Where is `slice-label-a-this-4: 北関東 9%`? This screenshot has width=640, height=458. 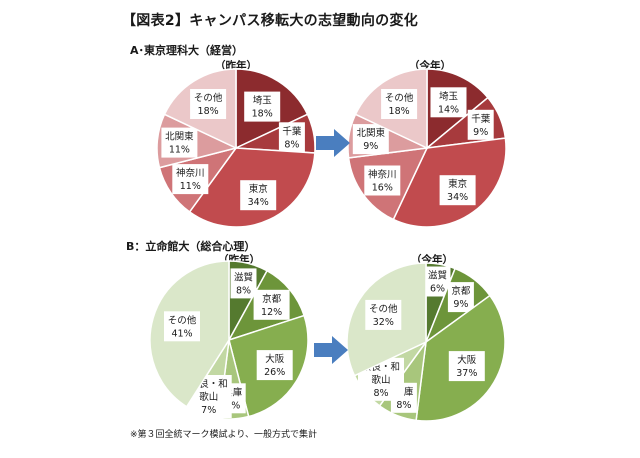 slice-label-a-this-4: 北関東 9% is located at coordinates (371, 139).